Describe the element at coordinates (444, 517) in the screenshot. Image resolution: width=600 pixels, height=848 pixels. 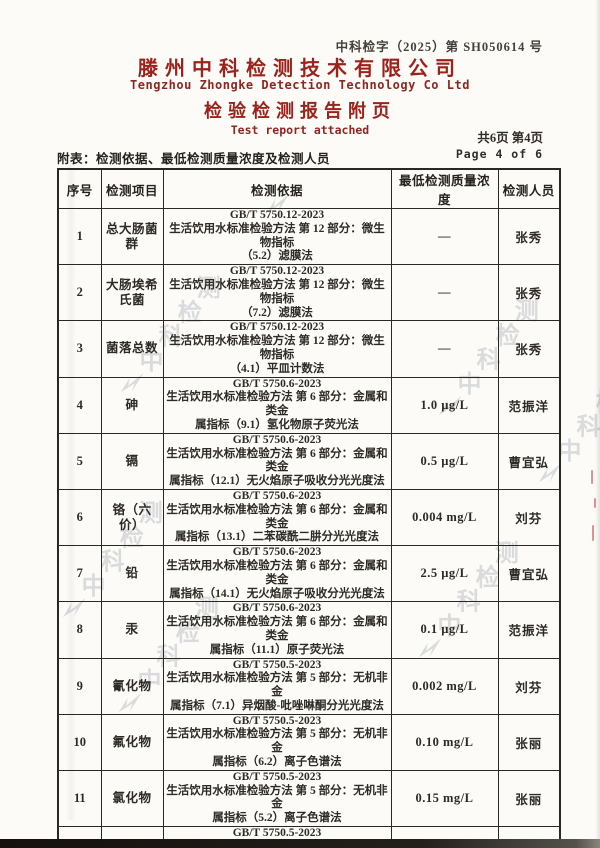
I see `row-value: 0.004 mg/L` at that location.